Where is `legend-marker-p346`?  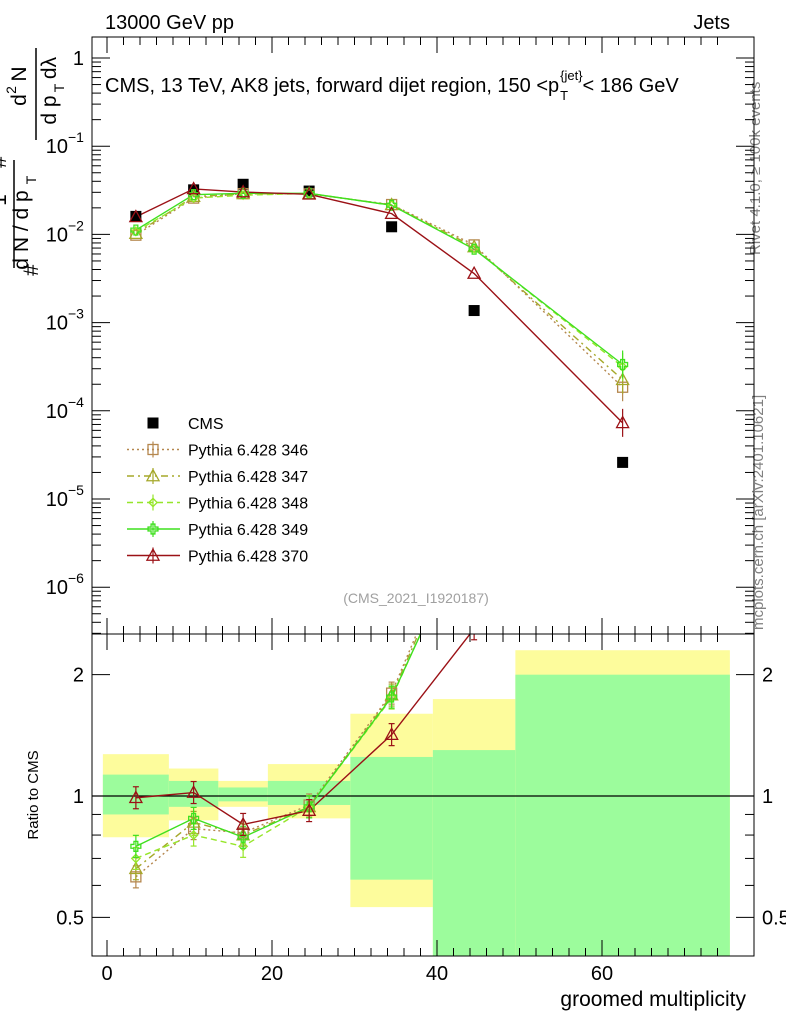 legend-marker-p346 is located at coordinates (153, 449).